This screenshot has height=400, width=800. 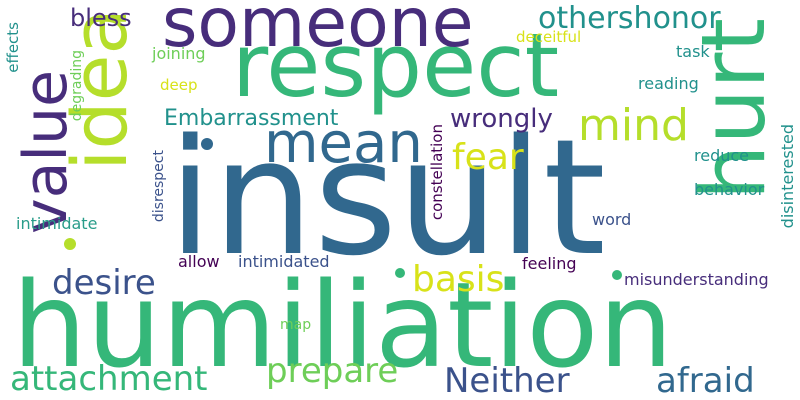 I want to click on word-othershonor: othershonor, so click(x=629, y=18).